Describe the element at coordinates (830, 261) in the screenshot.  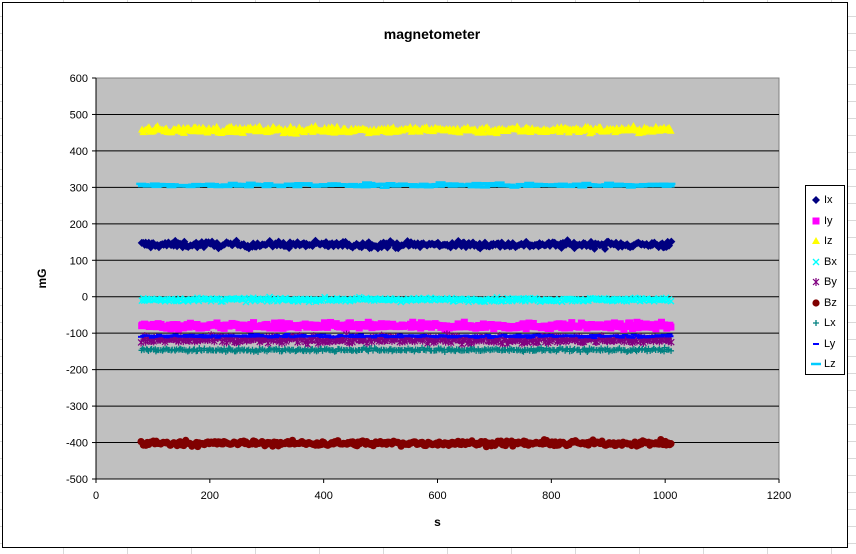
I see `legend-label: Bx` at that location.